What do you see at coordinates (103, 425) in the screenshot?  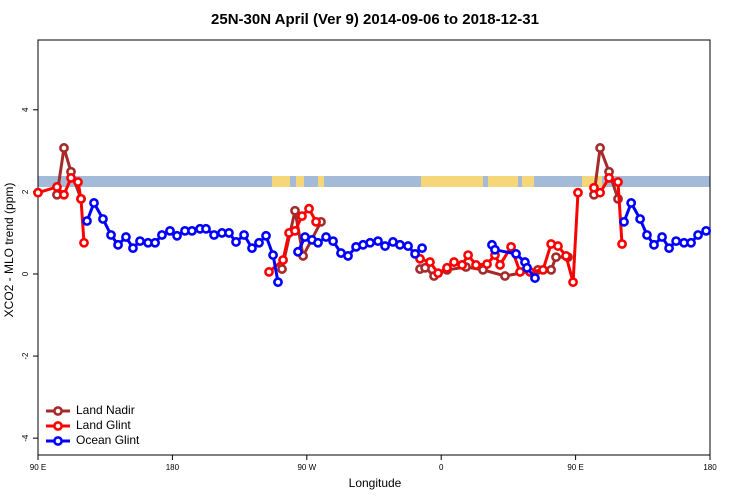 I see `legend-label: Land Glint` at bounding box center [103, 425].